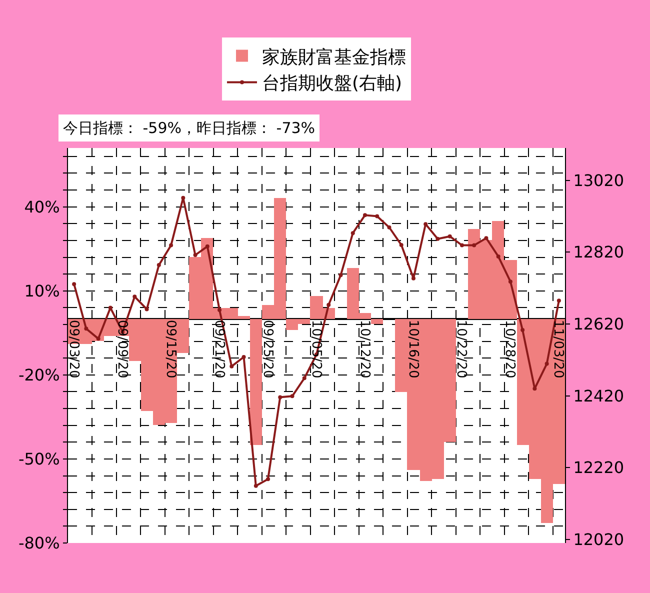 This screenshot has height=593, width=650. What do you see at coordinates (39, 375) in the screenshot?
I see `y-tick-label: -20%` at bounding box center [39, 375].